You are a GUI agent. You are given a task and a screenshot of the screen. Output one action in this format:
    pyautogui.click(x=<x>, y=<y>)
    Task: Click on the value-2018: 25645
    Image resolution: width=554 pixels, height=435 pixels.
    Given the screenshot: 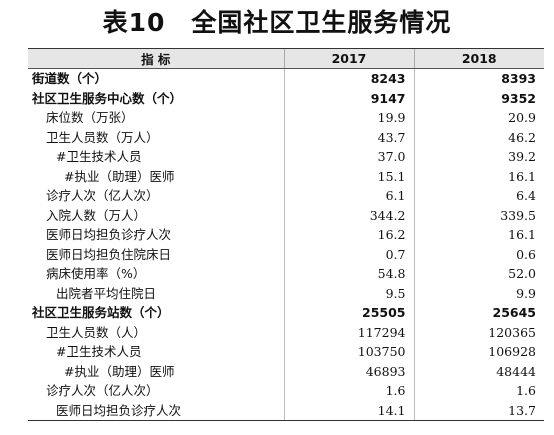 What is the action you would take?
    pyautogui.click(x=478, y=313)
    